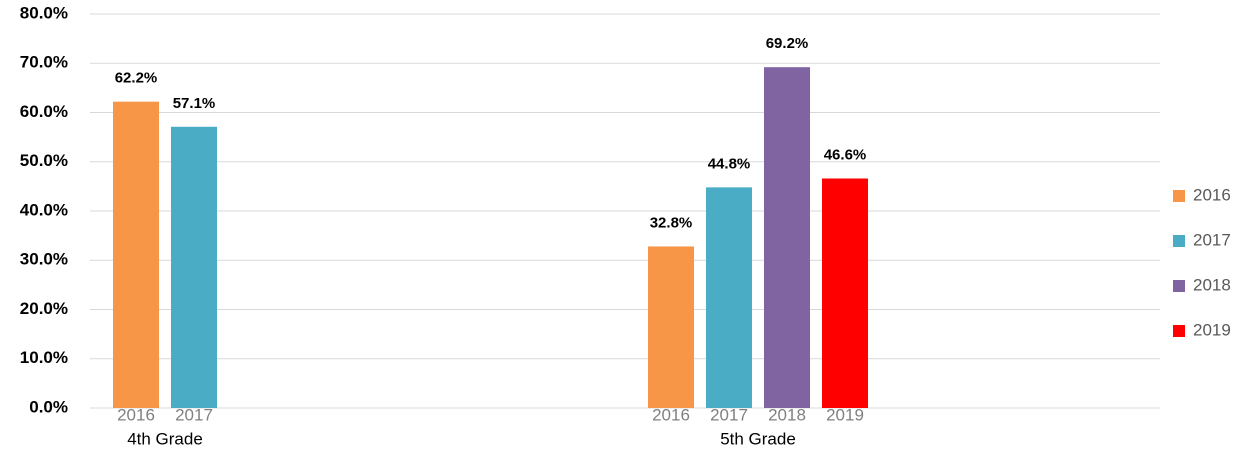 The width and height of the screenshot is (1247, 453). I want to click on y-tick-label: 80.0%, so click(44, 12).